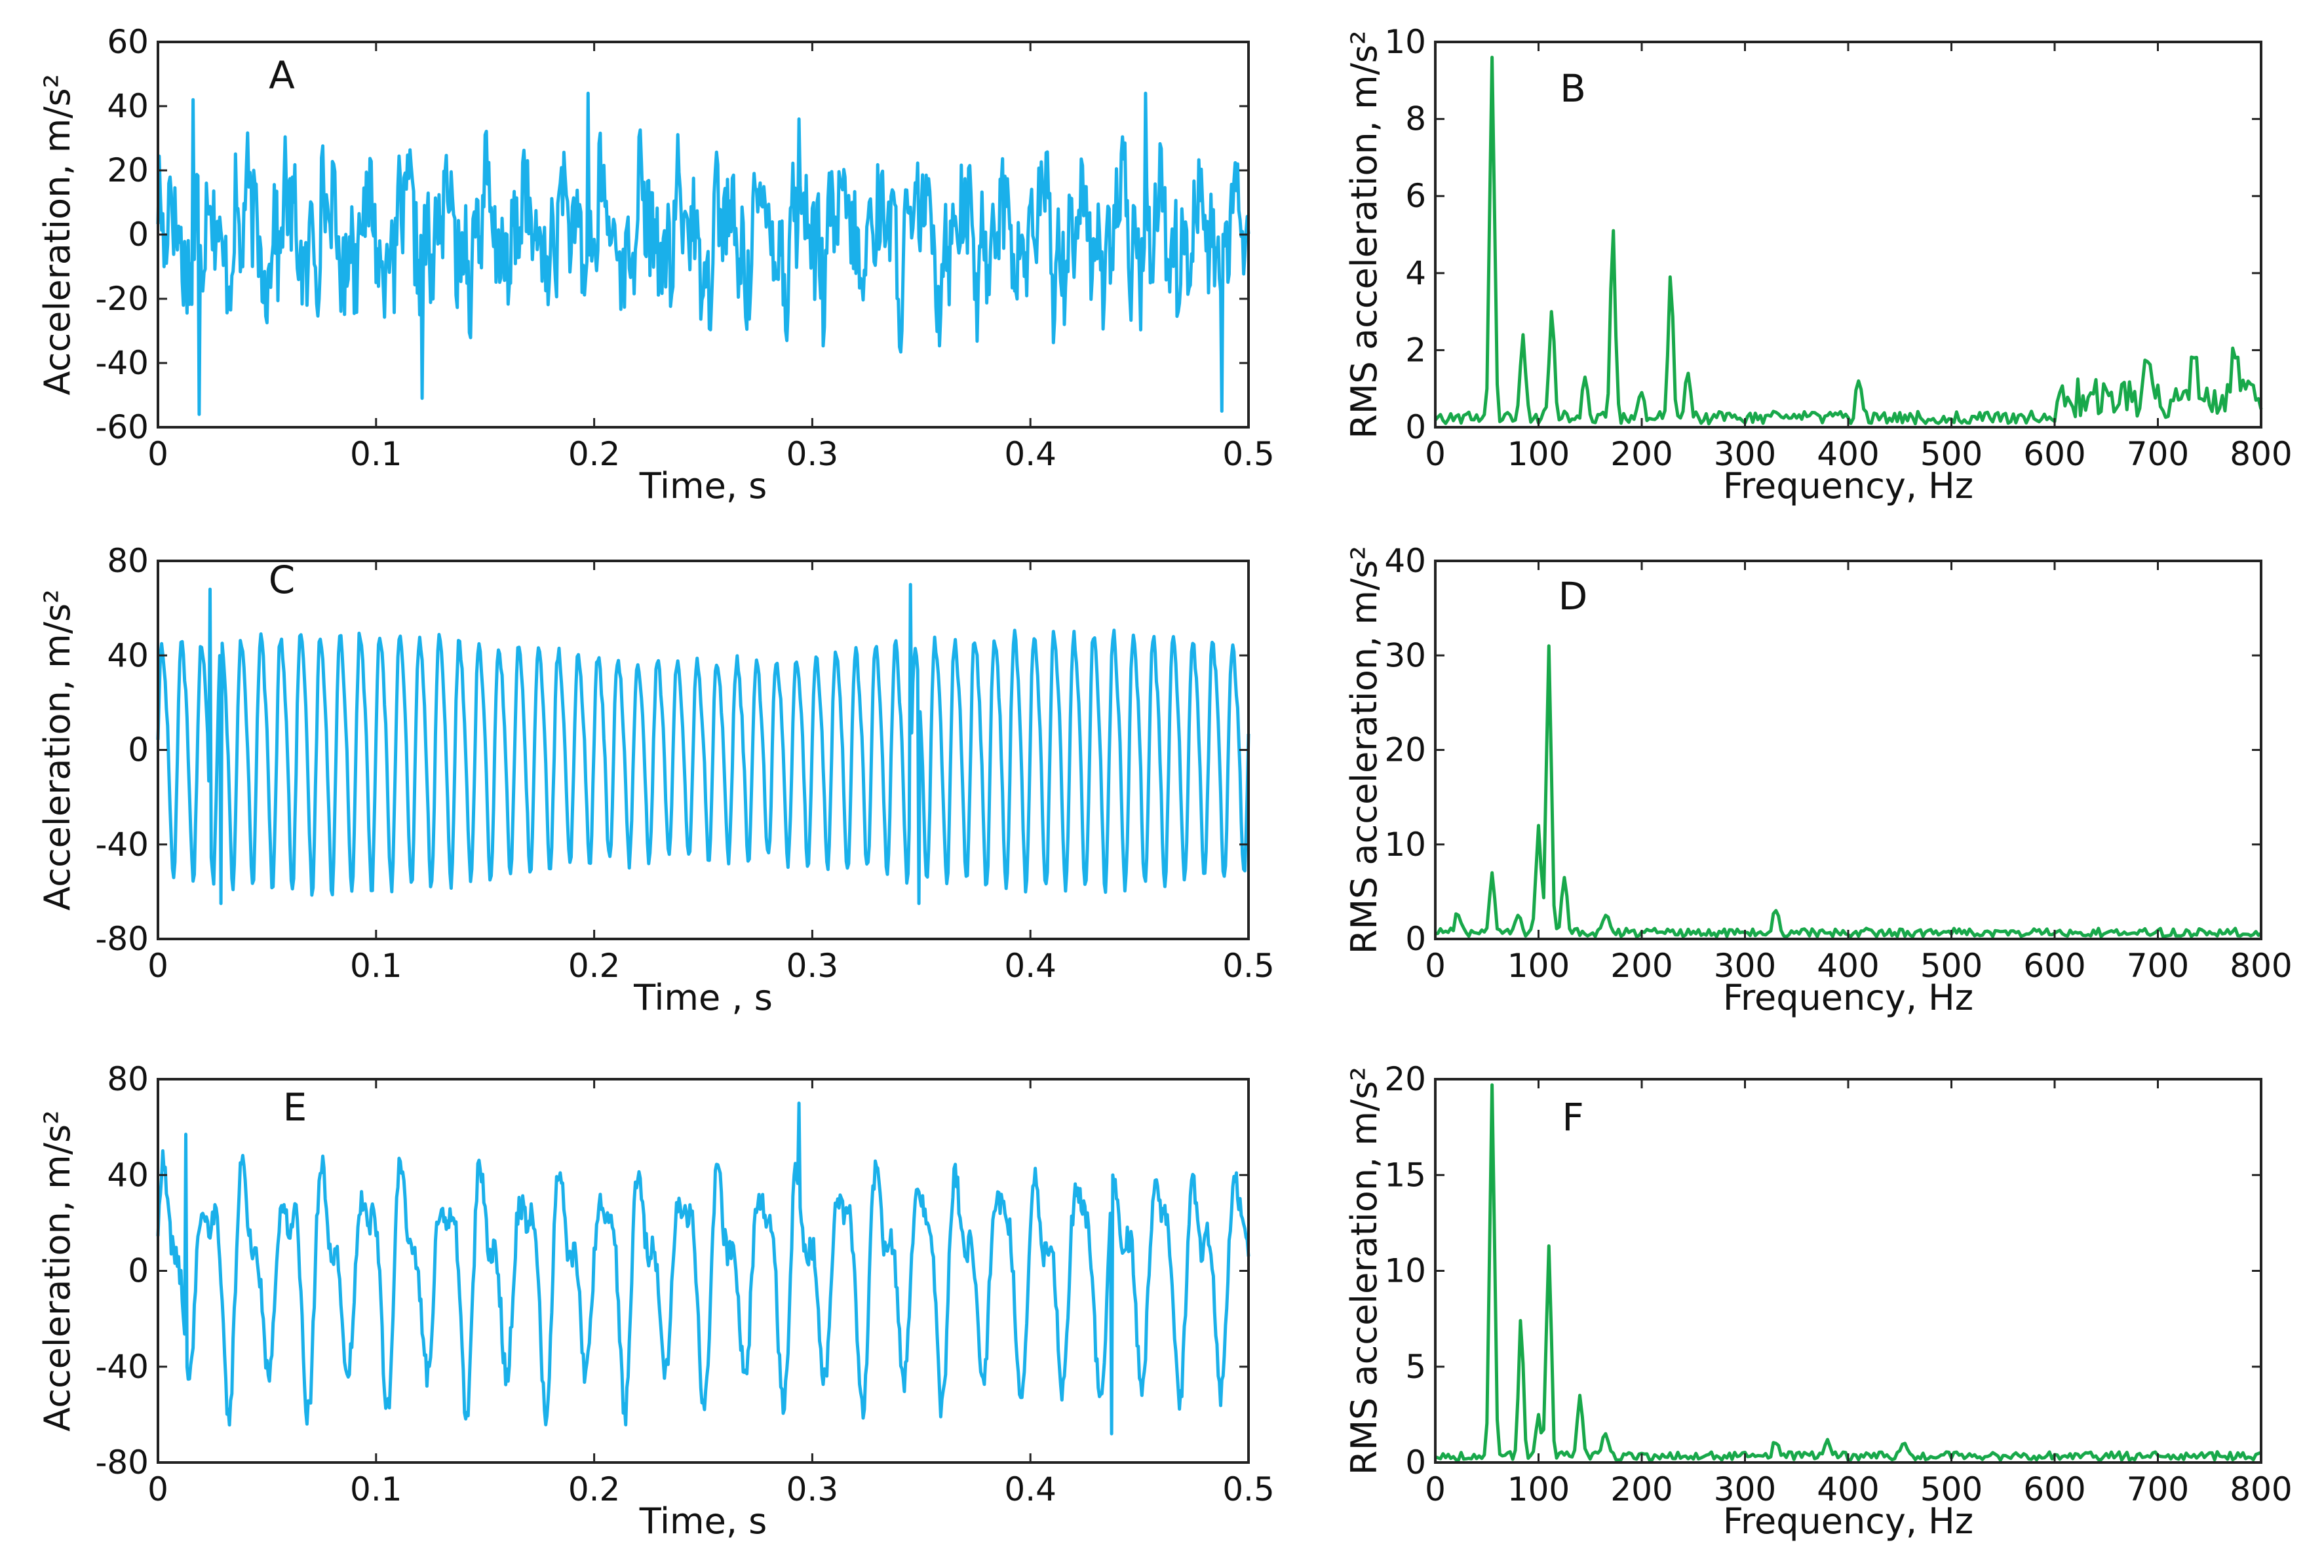  Describe the element at coordinates (282, 580) in the screenshot. I see `panel-label: C` at that location.